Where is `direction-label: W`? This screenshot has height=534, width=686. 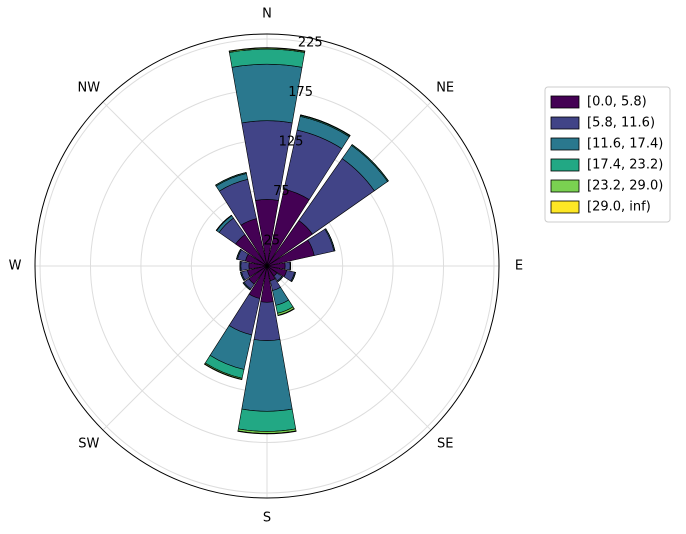
direction-label: W is located at coordinates (15, 266).